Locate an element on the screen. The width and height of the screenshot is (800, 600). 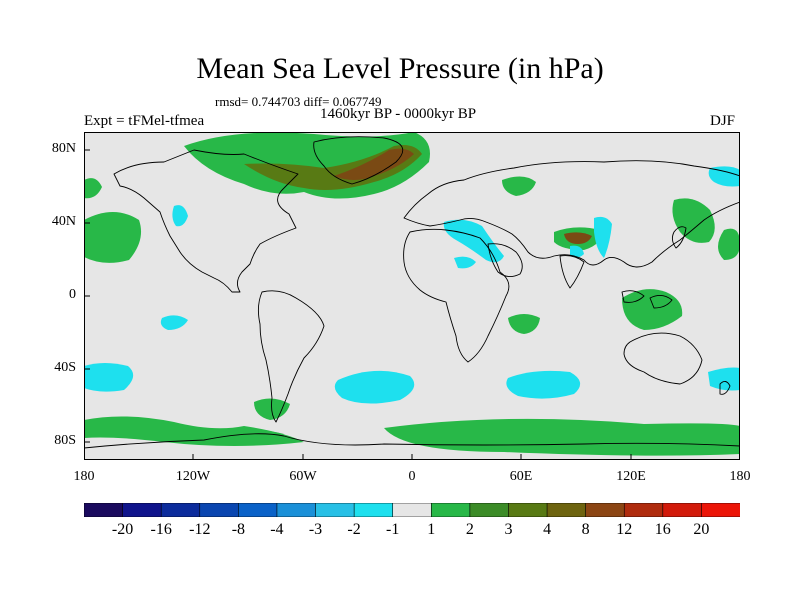
coastline-eurasia is located at coordinates (571, 214).